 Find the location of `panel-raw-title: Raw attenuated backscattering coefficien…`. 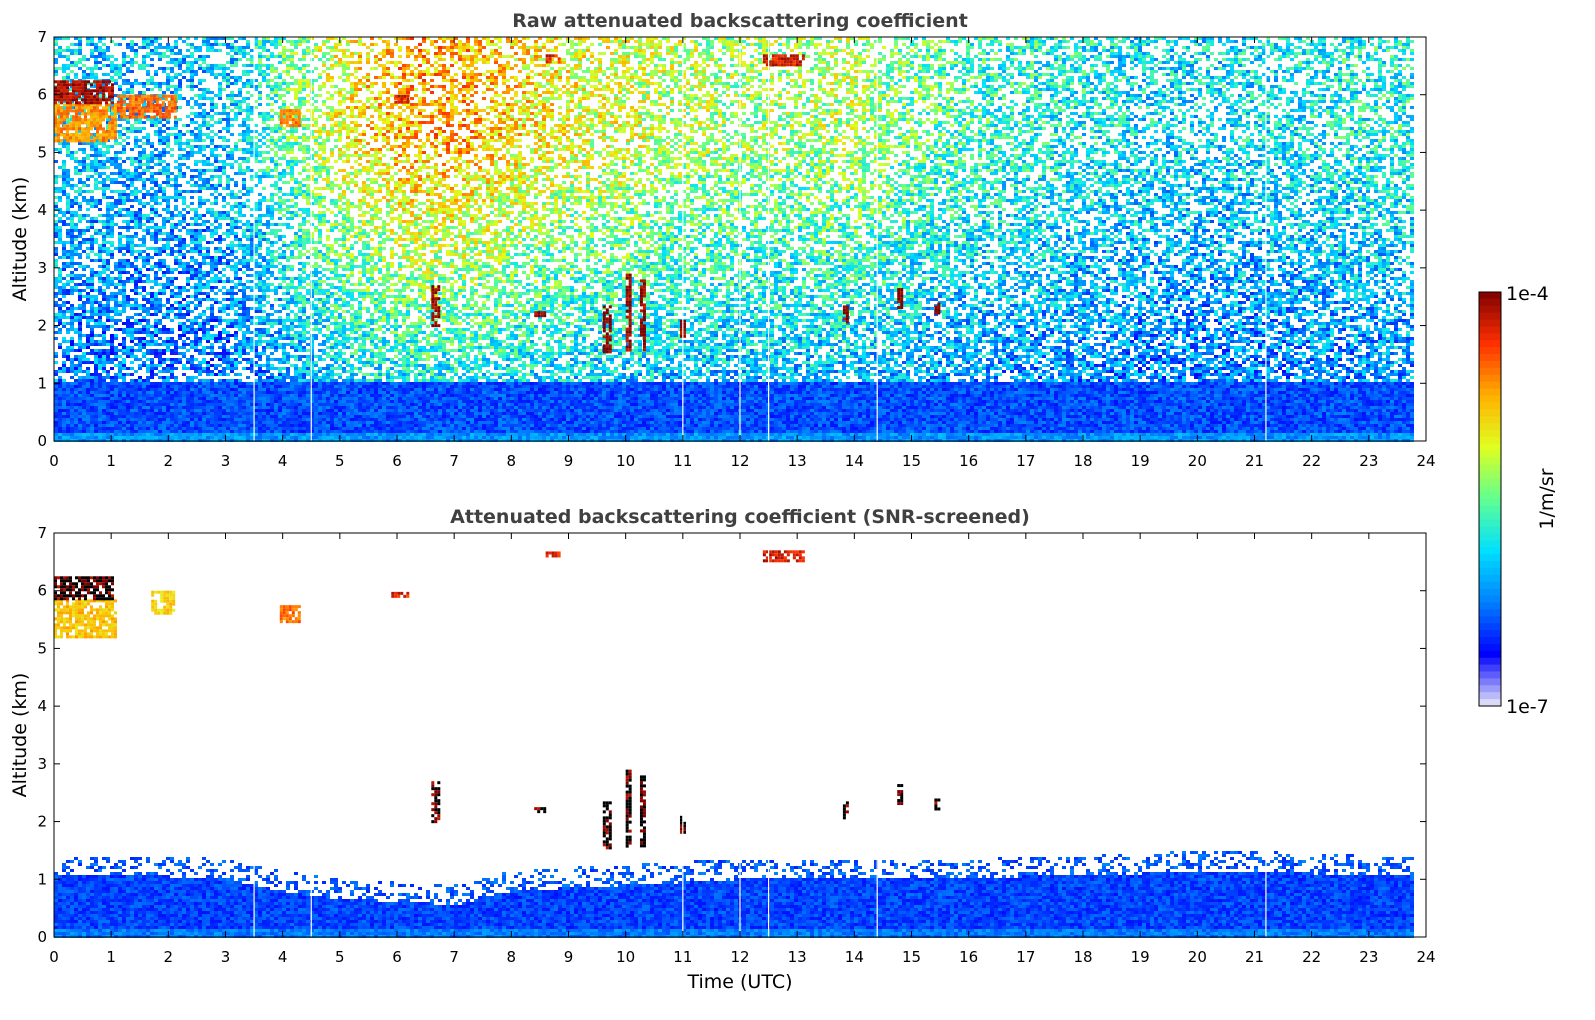

panel-raw-title: Raw attenuated backscattering coefficien… is located at coordinates (740, 21).